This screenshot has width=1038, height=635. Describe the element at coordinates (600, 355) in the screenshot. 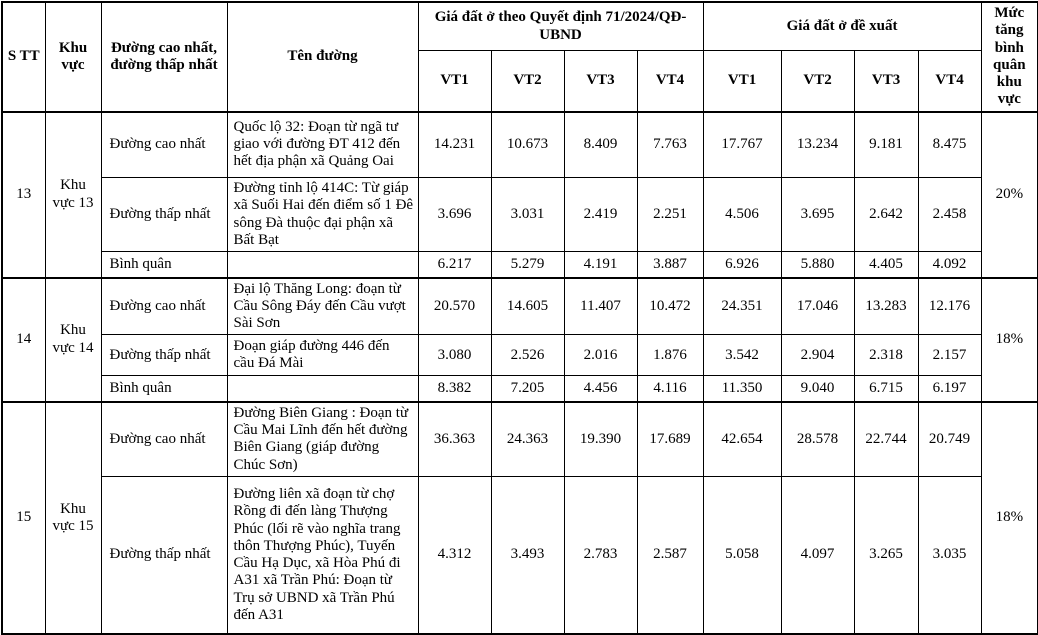

I see `price-value-cell: 2.016` at that location.